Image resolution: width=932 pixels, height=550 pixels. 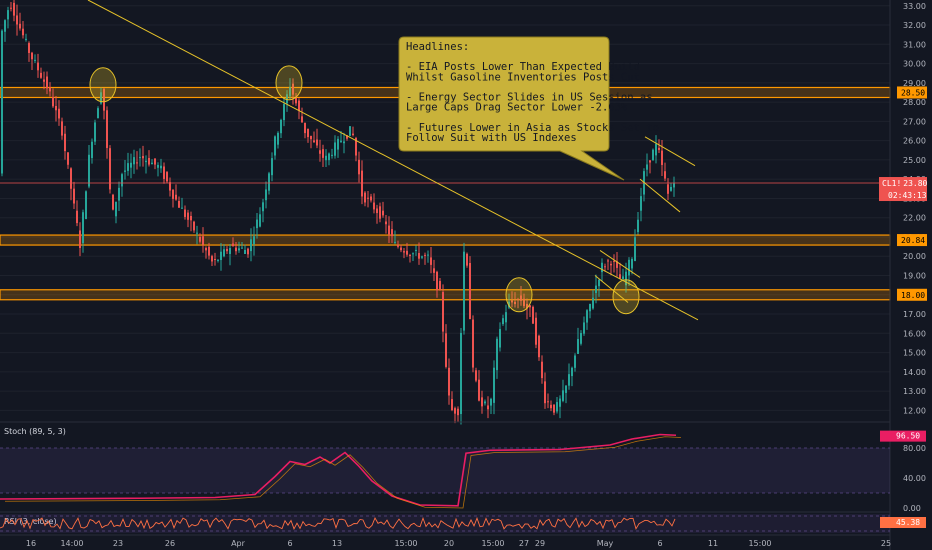 I want to click on rsi-value-tag, so click(x=903, y=522).